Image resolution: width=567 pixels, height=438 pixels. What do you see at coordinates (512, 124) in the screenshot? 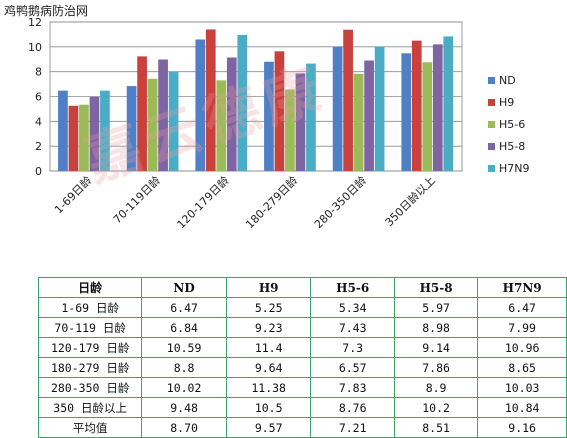
I see `legend-label: H5-6` at bounding box center [512, 124].